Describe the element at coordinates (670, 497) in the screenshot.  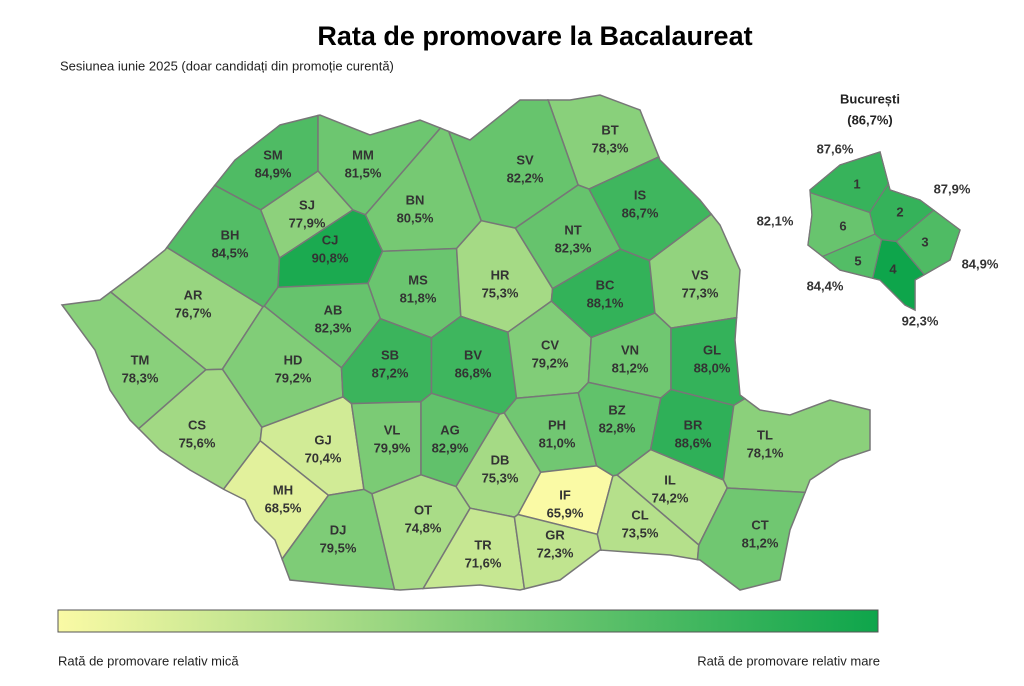
I see `county-value: 74,2%` at that location.